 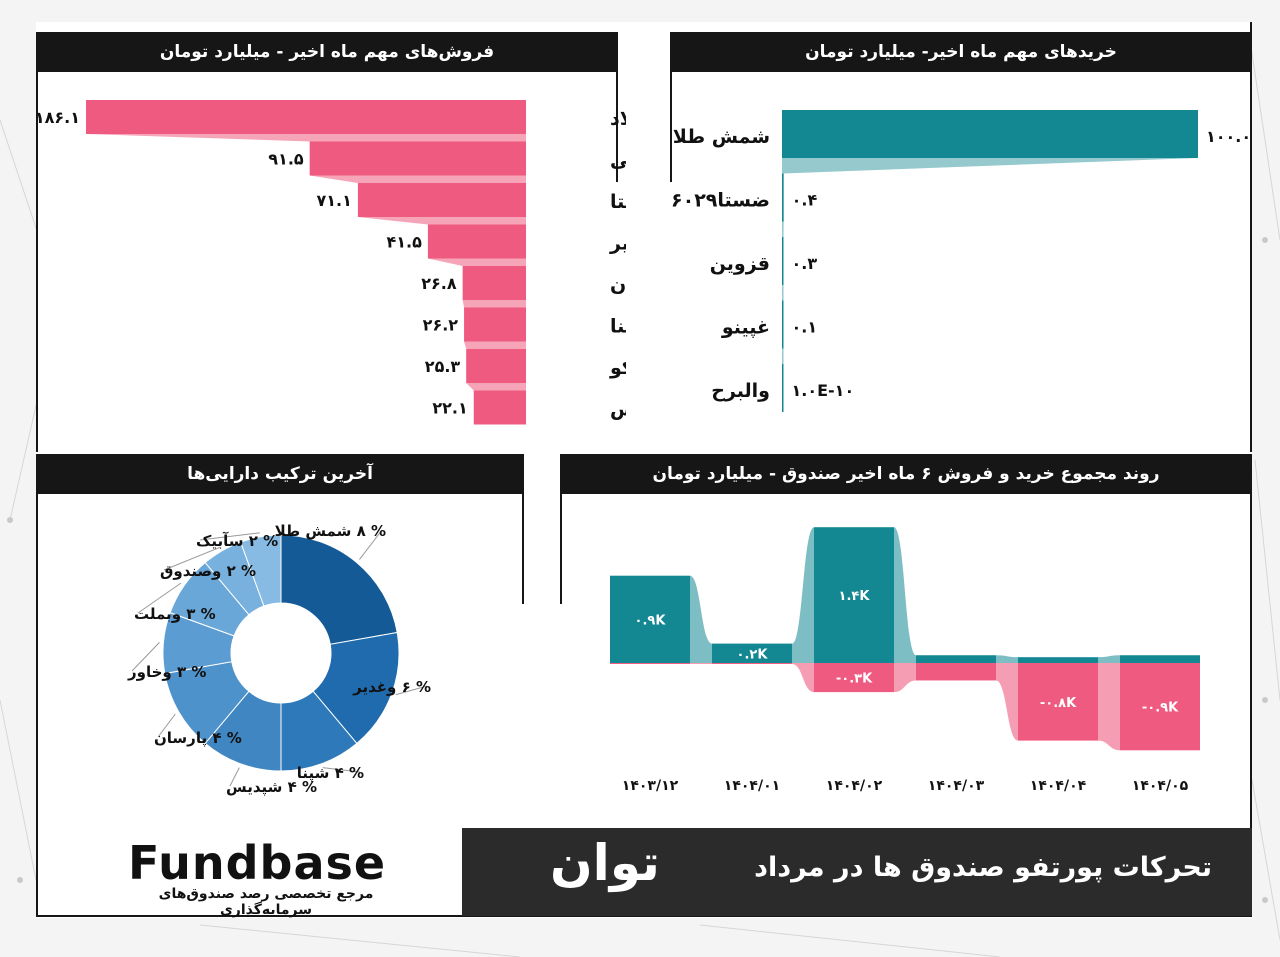 I want to click on footer-bar: تحرکات پورتفو صندوق ها در مرداد توان, so click(x=857, y=872).